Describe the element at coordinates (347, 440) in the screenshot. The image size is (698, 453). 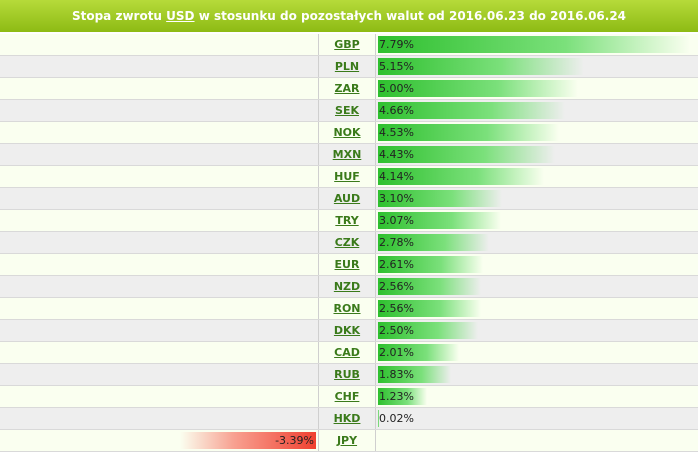
I see `currency-link-jpy: JPY` at that location.